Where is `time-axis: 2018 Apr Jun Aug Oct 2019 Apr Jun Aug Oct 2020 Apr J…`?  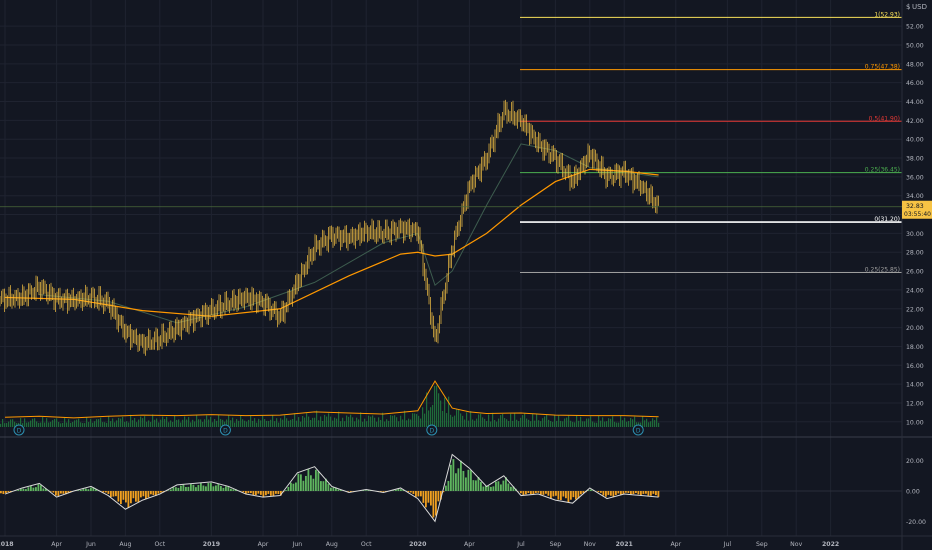 time-axis: 2018 Apr Jun Aug Oct 2019 Apr Jun Aug Oct 2020 Apr J… is located at coordinates (419, 544).